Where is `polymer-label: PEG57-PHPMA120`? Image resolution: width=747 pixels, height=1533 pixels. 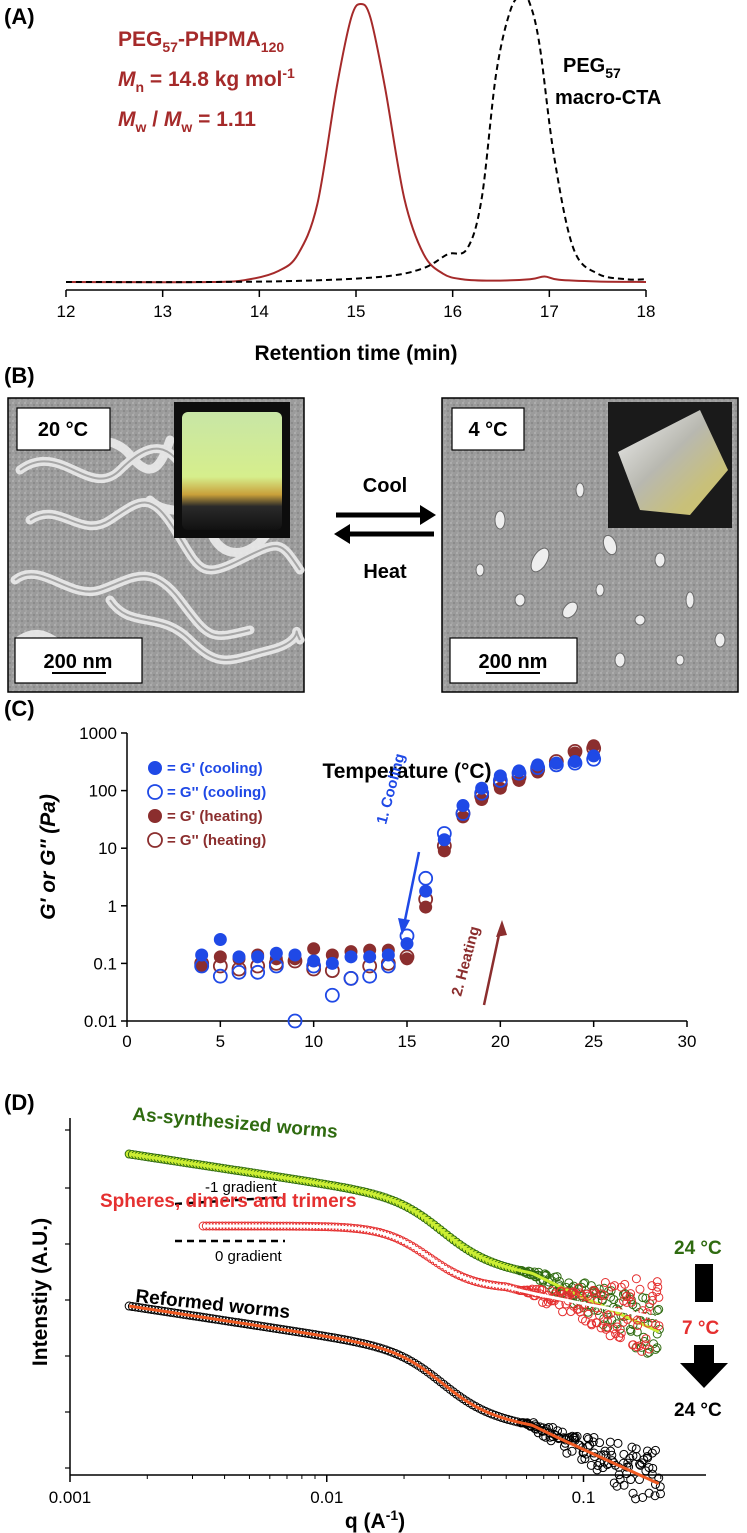
polymer-label: PEG57-PHPMA120 is located at coordinates (201, 41).